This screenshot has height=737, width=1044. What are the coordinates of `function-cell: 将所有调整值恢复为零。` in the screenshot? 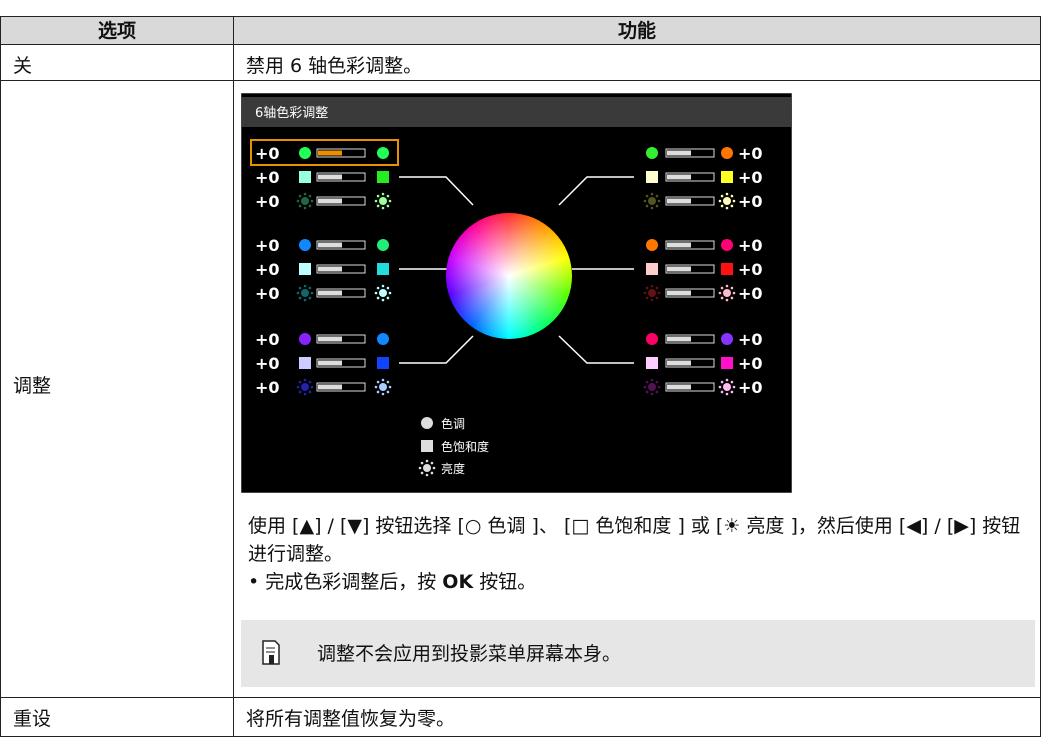 It's located at (637, 717).